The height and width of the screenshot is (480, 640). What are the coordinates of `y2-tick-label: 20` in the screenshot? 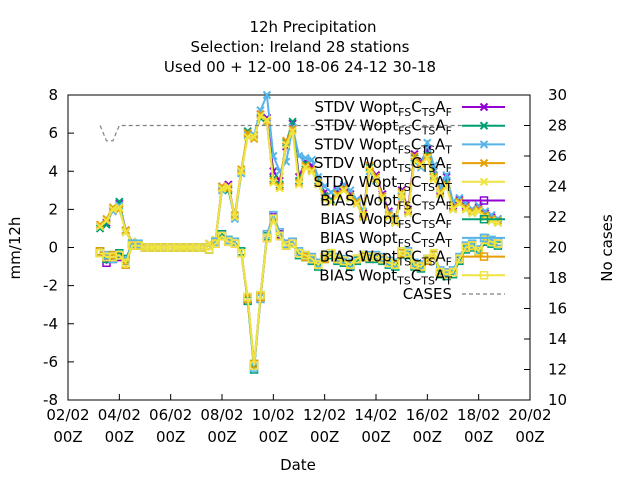 It's located at (557, 248).